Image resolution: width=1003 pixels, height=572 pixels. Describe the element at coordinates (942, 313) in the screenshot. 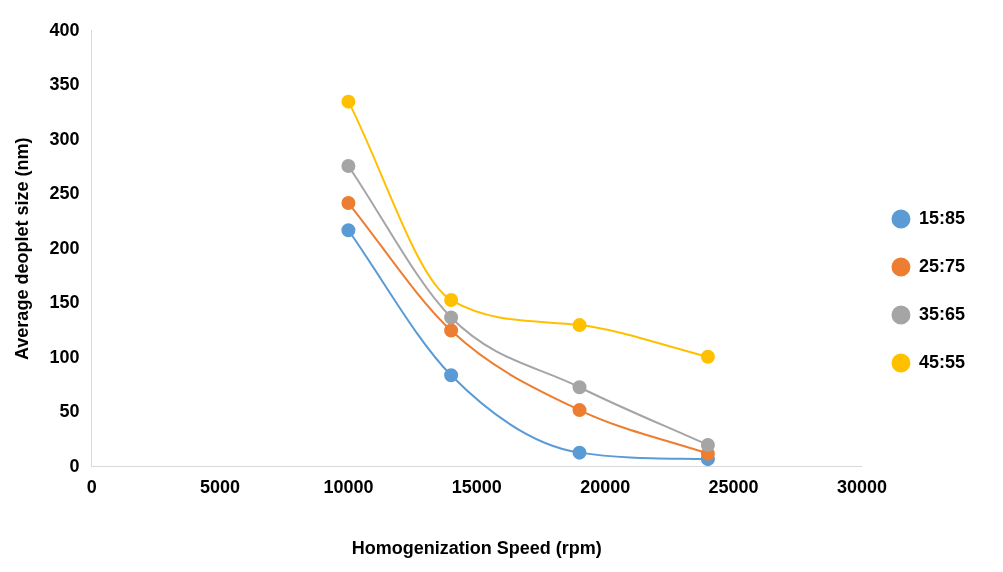

I see `legend-label: 35:65` at that location.